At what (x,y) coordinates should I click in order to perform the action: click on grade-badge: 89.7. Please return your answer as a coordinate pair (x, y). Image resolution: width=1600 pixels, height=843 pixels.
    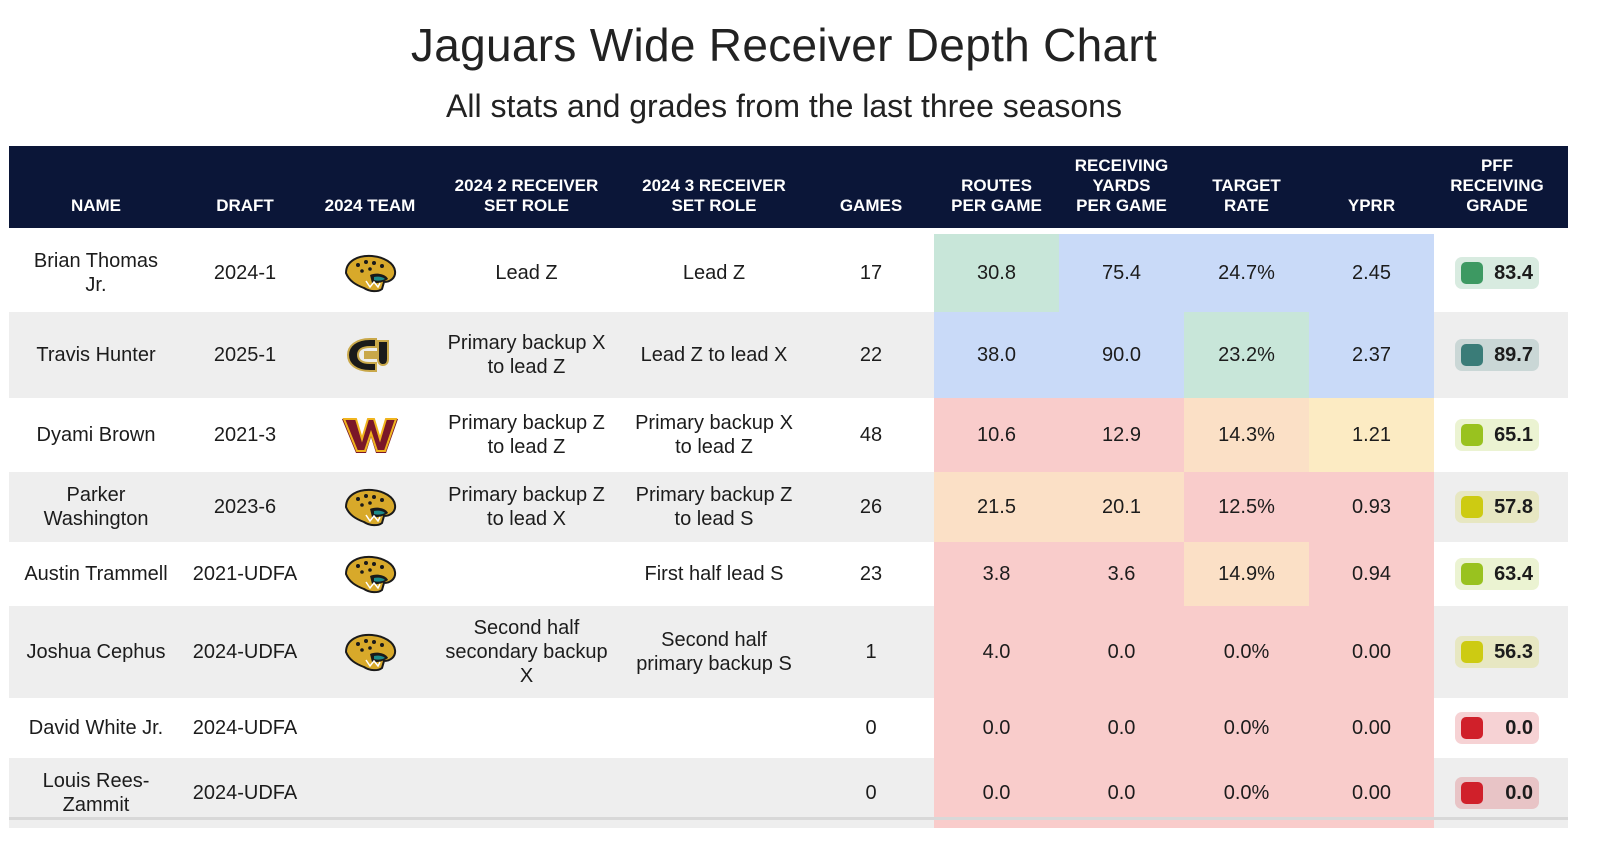
    Looking at the image, I should click on (1497, 355).